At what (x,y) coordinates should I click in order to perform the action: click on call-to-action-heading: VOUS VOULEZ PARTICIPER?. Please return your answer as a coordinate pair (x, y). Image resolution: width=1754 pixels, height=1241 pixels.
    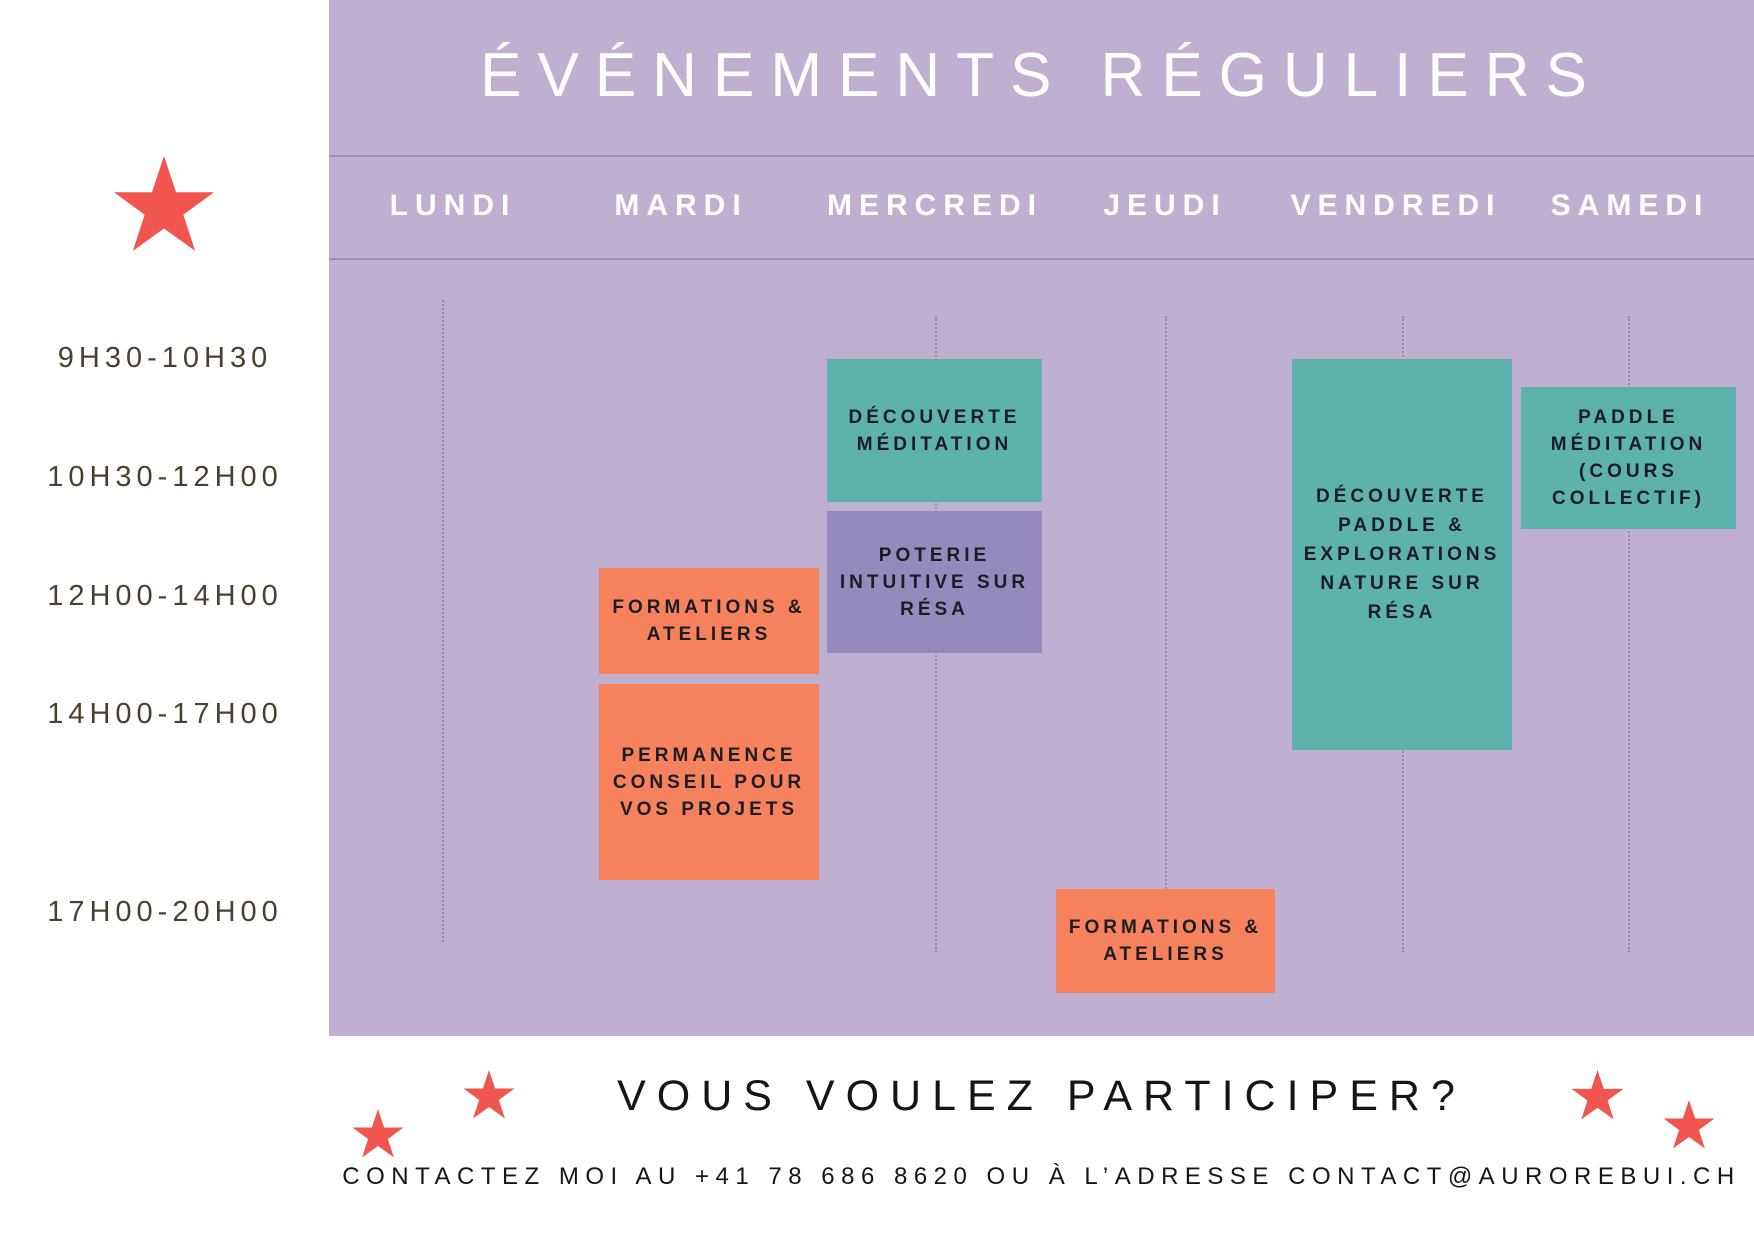
    Looking at the image, I should click on (1041, 1096).